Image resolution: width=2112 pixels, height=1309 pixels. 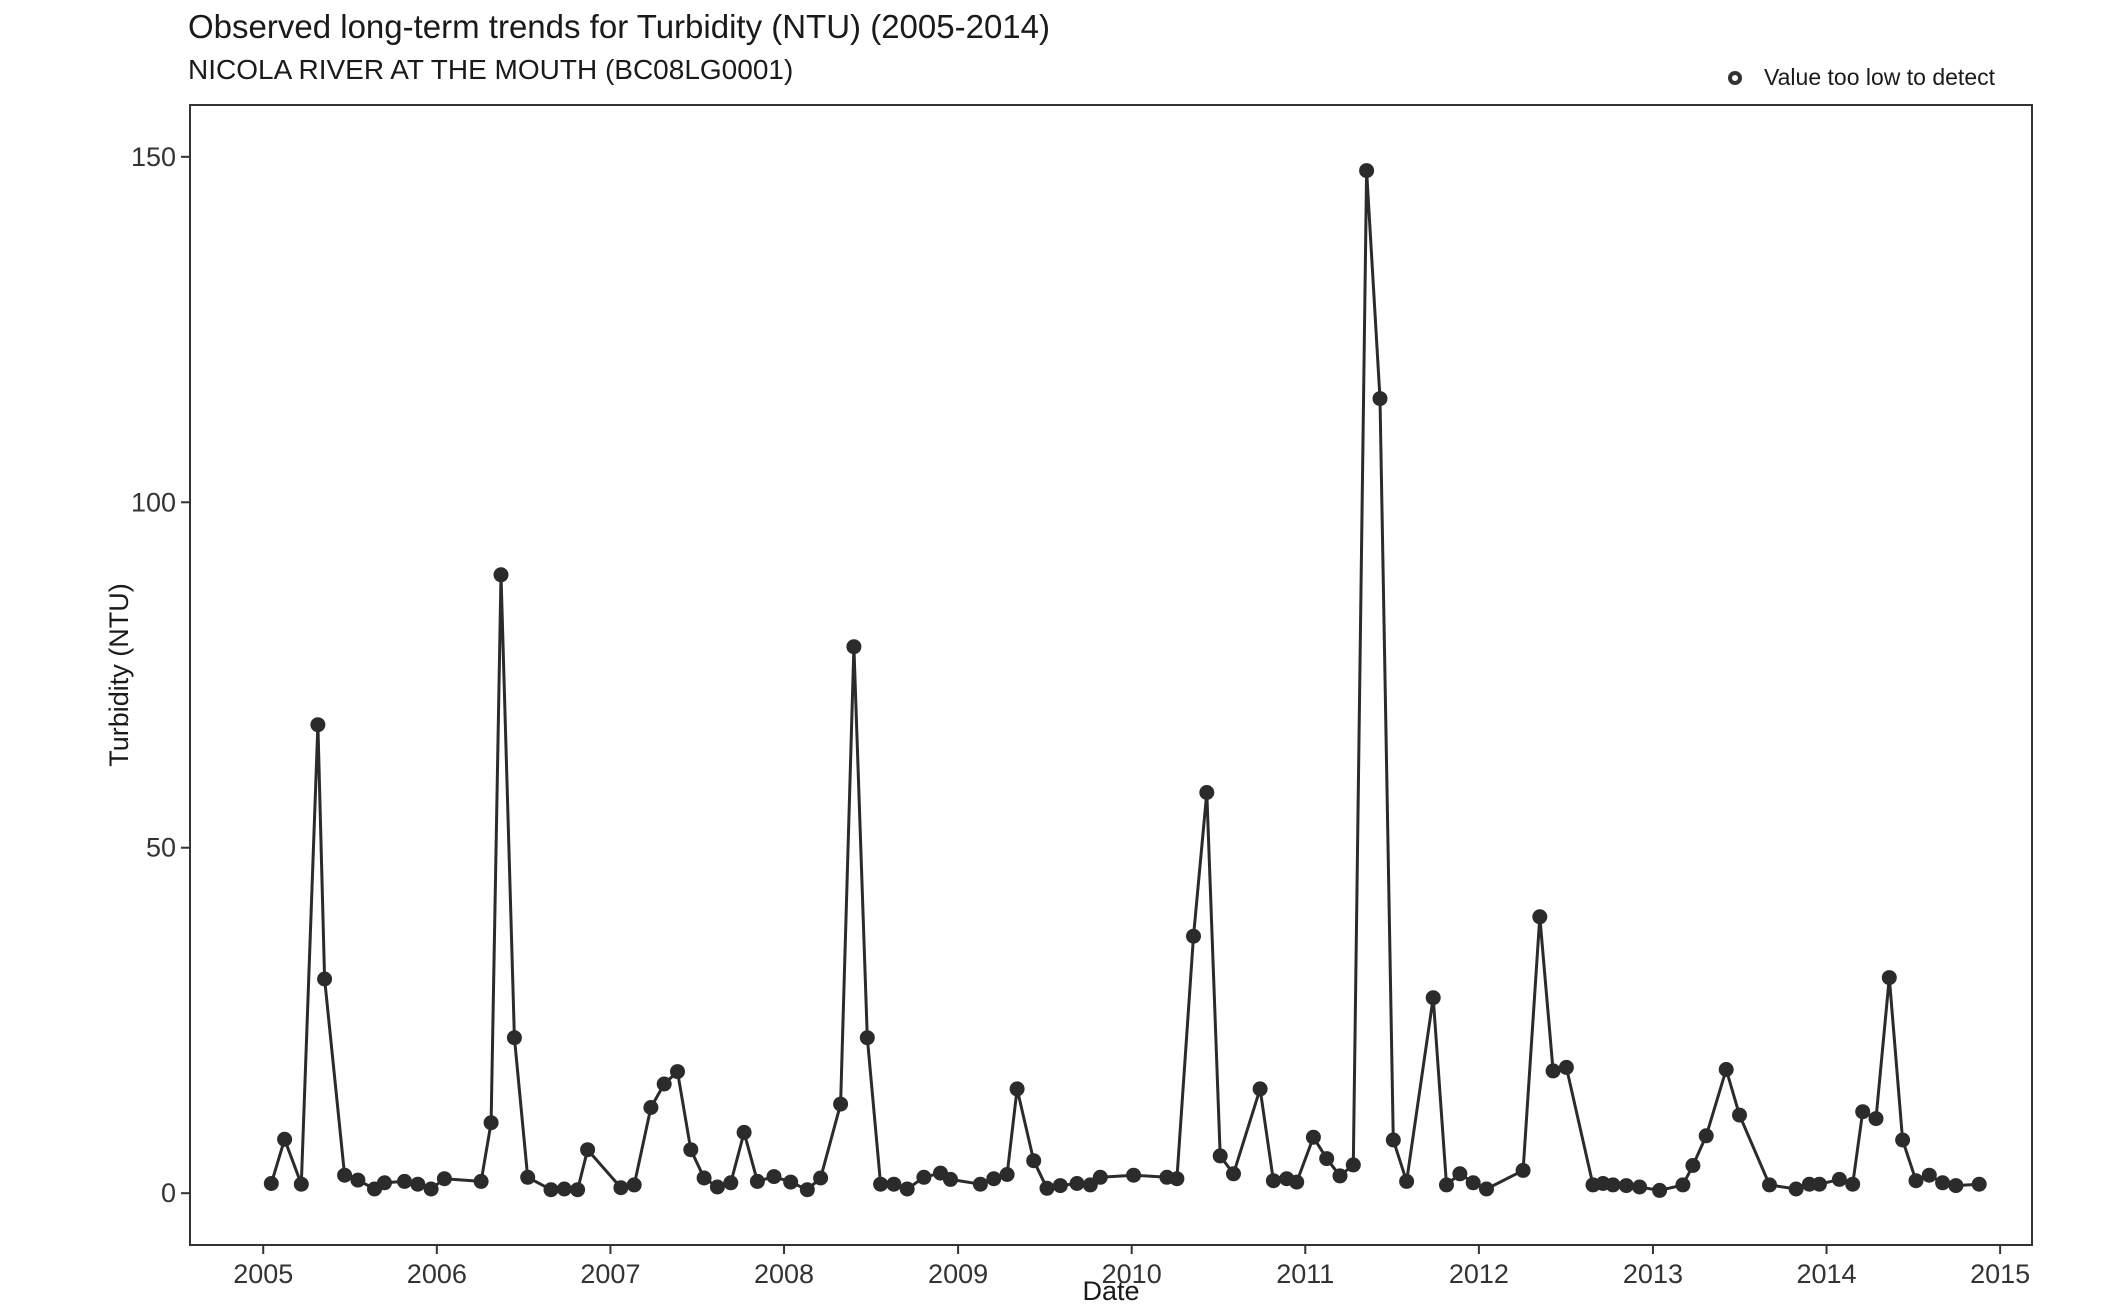 I want to click on y-tick-label: 150, so click(x=153, y=157).